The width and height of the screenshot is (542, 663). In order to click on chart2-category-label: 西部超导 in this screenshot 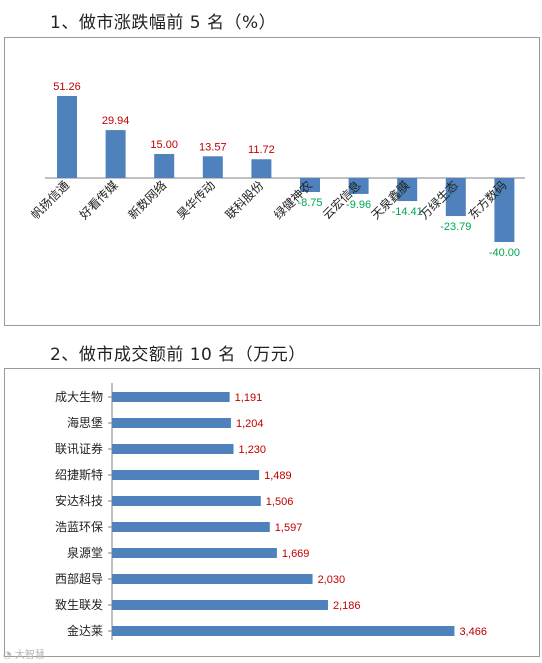, I will do `click(79, 578)`.